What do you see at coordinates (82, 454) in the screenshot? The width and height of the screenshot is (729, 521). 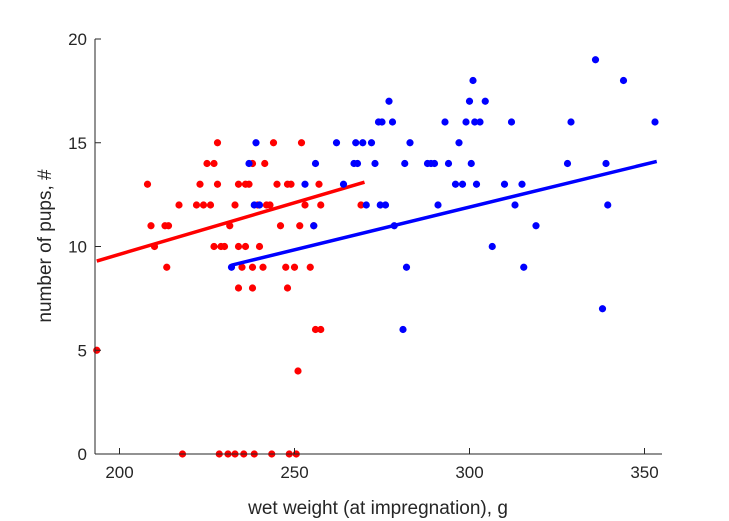 I see `y-tick-label-0: 0` at bounding box center [82, 454].